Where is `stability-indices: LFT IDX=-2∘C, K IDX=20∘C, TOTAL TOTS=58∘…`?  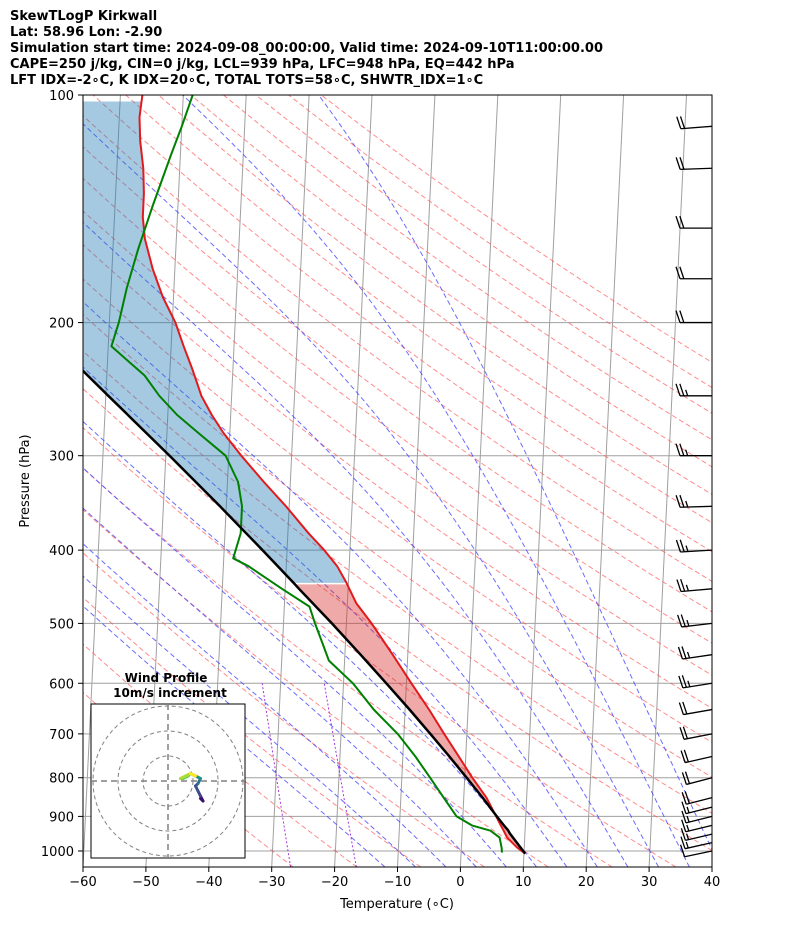 stability-indices: LFT IDX=-2∘C, K IDX=20∘C, TOTAL TOTS=58∘… is located at coordinates (247, 80).